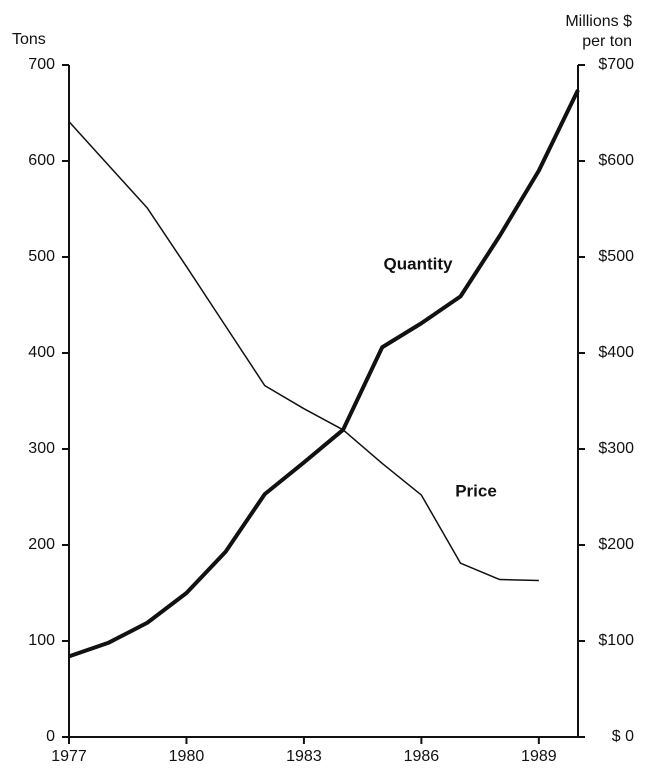 Image resolution: width=647 pixels, height=770 pixels. What do you see at coordinates (623, 736) in the screenshot?
I see `y2-tick-label: $ 0` at bounding box center [623, 736].